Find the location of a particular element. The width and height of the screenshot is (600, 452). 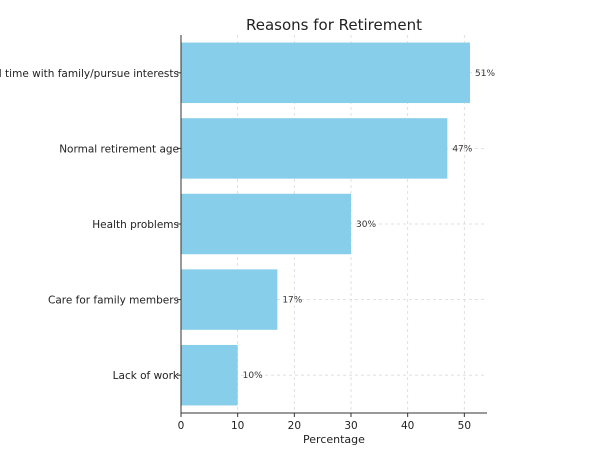

chart-title: Reasons for Retirement is located at coordinates (334, 25).